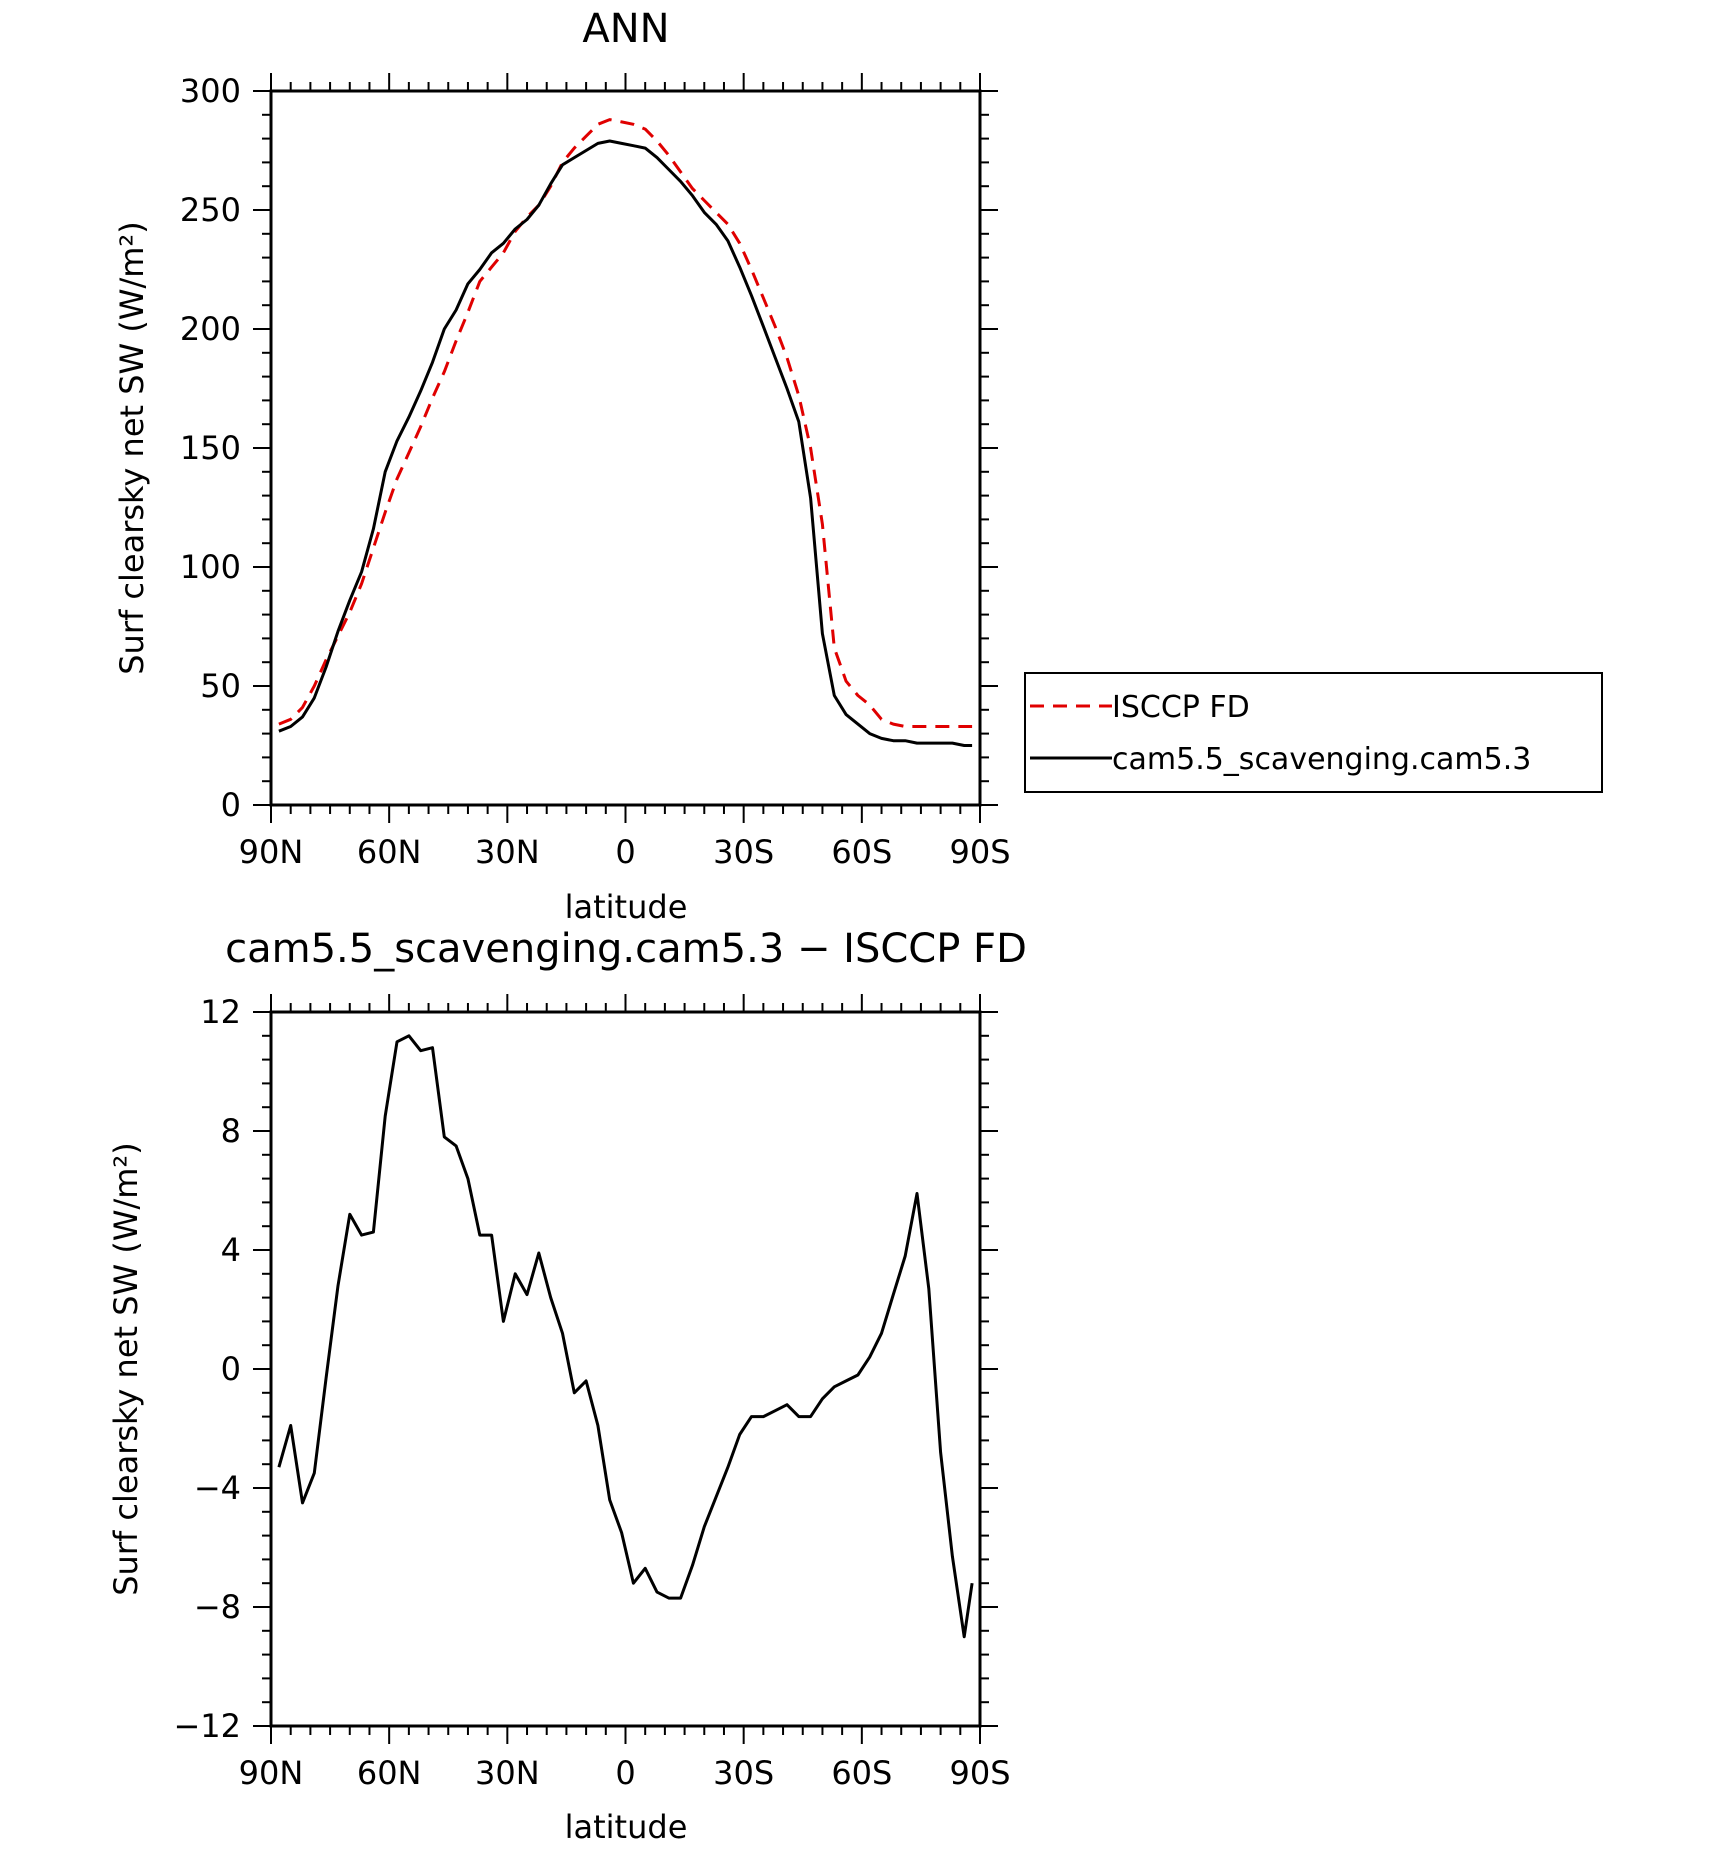 The image size is (1710, 1849). Describe the element at coordinates (979, 1773) in the screenshot. I see `bottom-x-tick-label: 90S` at that location.